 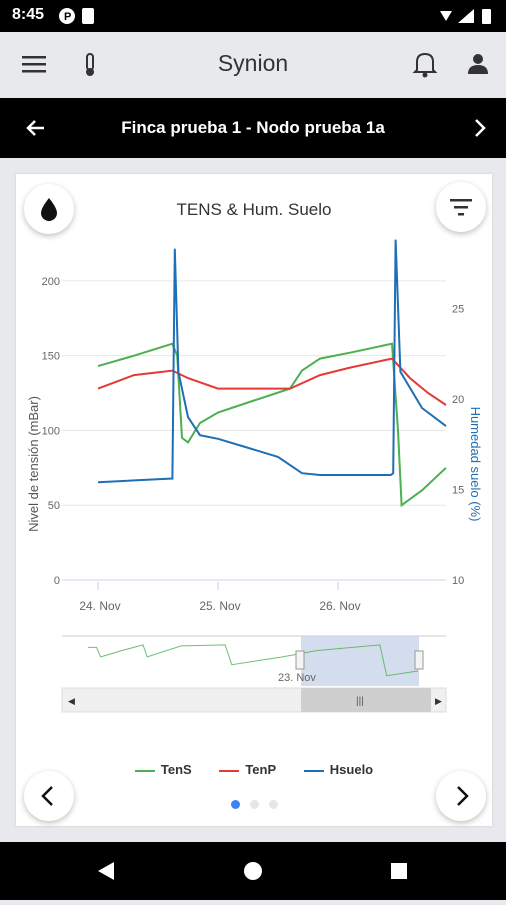 I want to click on series-line-tenp, so click(x=272, y=381).